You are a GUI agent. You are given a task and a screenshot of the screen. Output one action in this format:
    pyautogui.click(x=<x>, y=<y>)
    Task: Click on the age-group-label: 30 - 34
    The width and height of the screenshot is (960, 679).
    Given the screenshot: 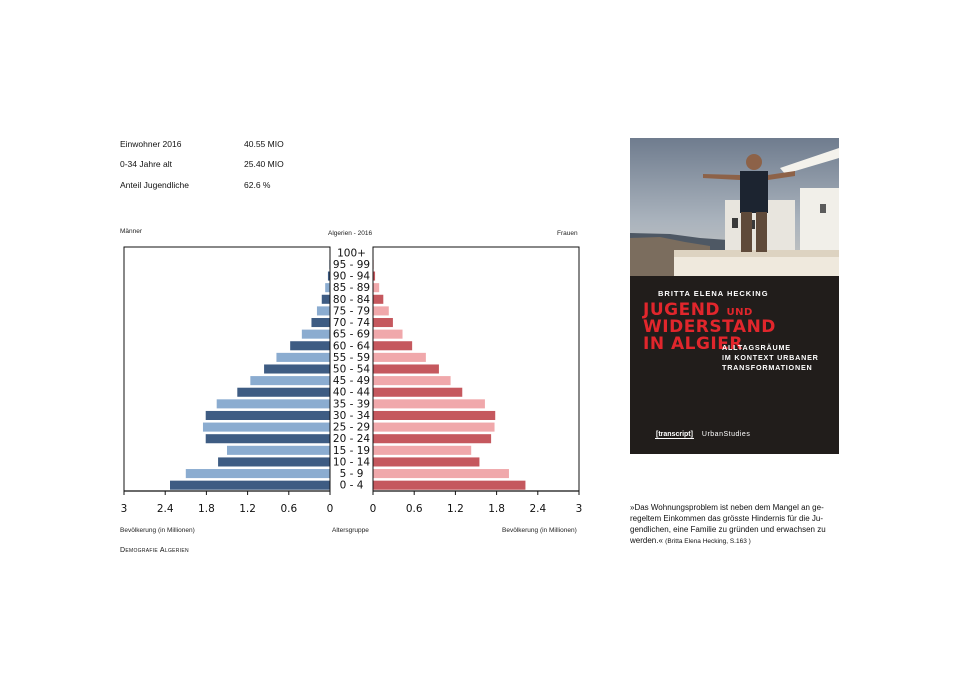 What is the action you would take?
    pyautogui.click(x=352, y=416)
    